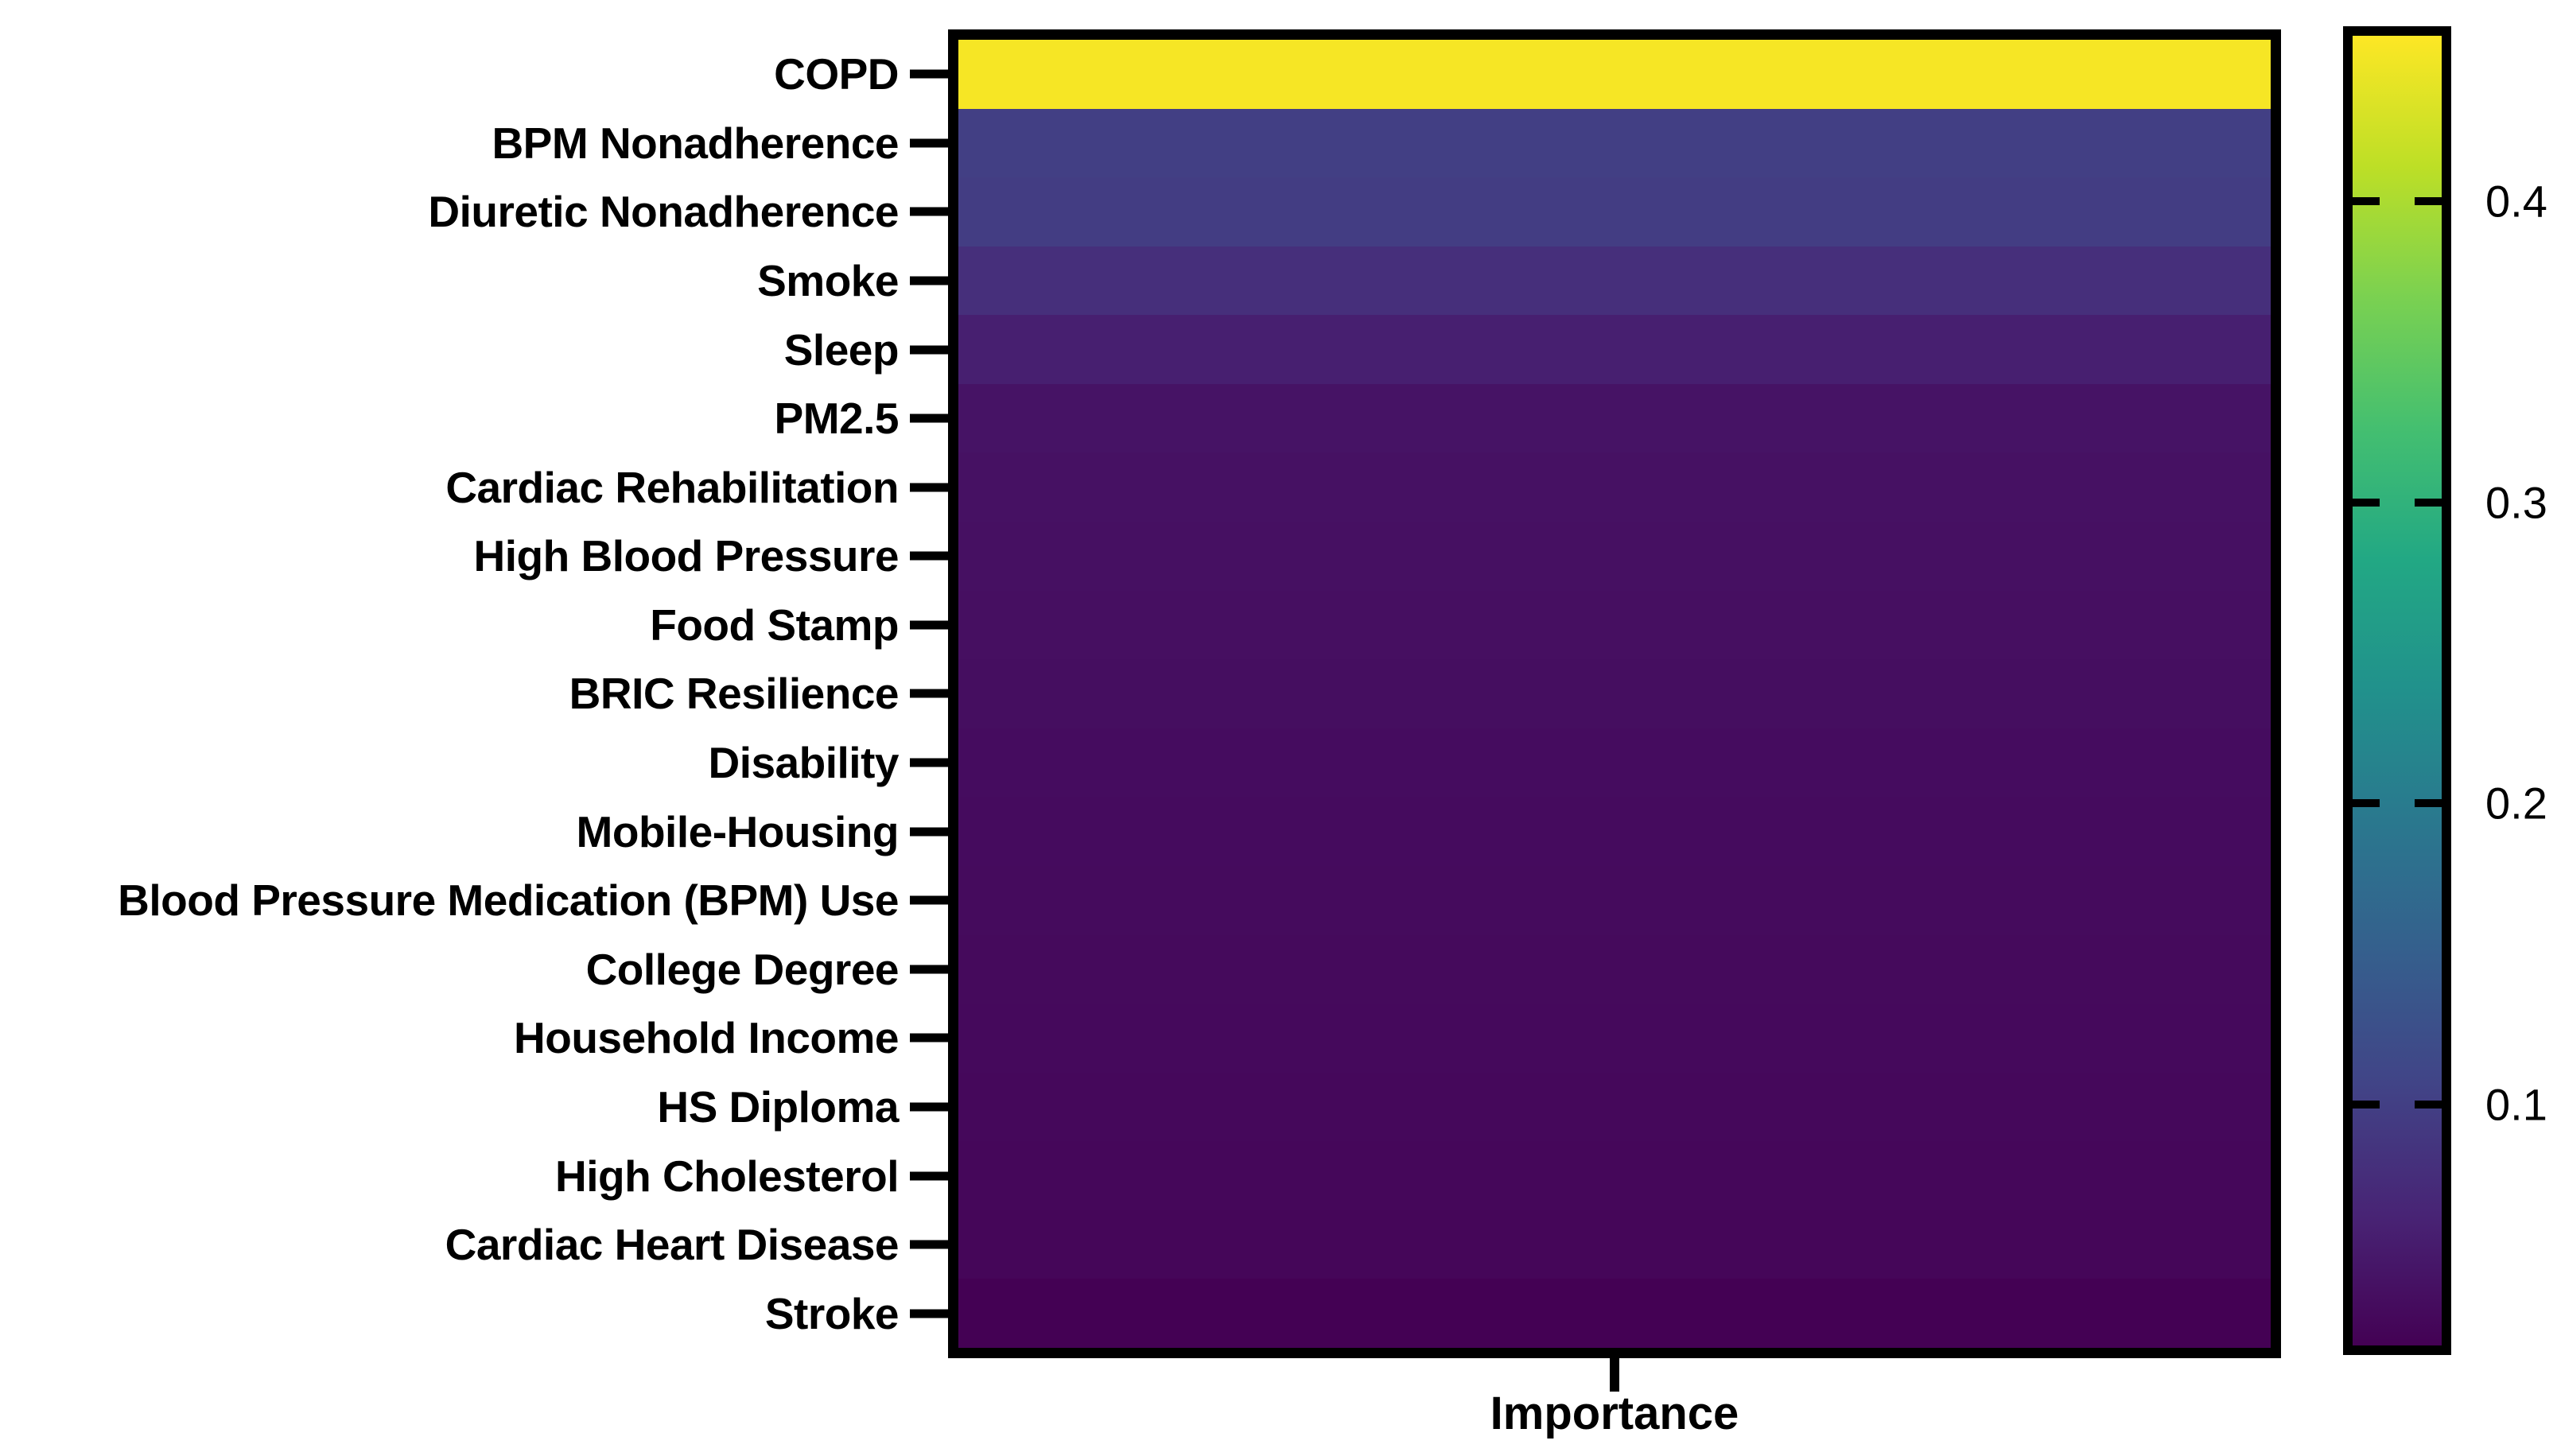  I want to click on y-axis-label: Blood Pressure Medication (BPM) Use, so click(508, 901).